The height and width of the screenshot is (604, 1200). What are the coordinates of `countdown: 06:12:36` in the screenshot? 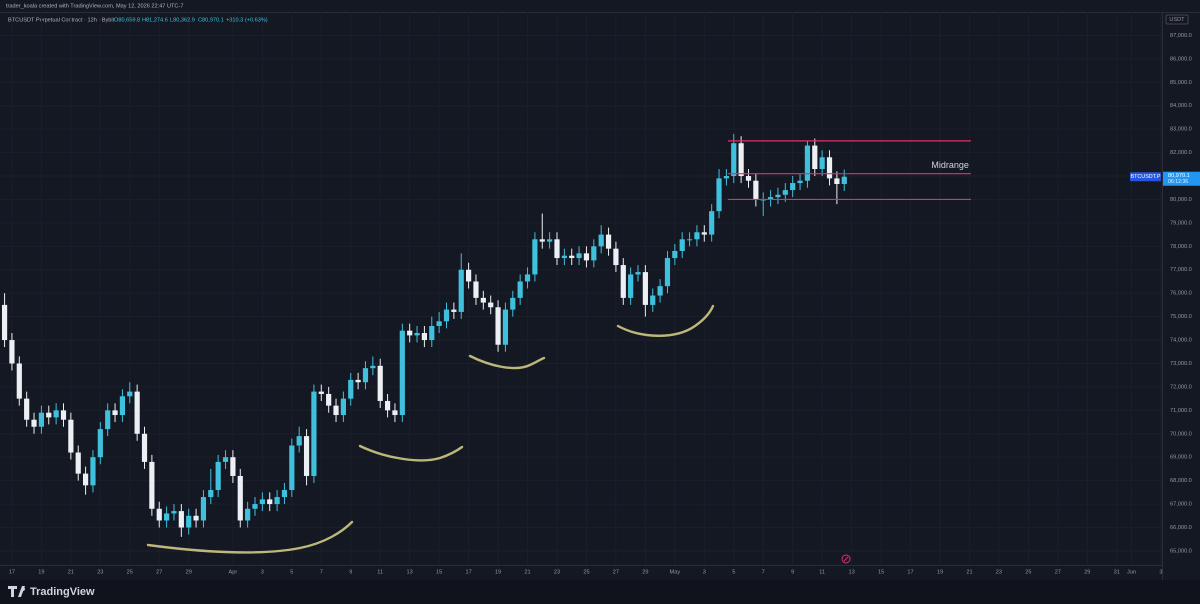 It's located at (1178, 182).